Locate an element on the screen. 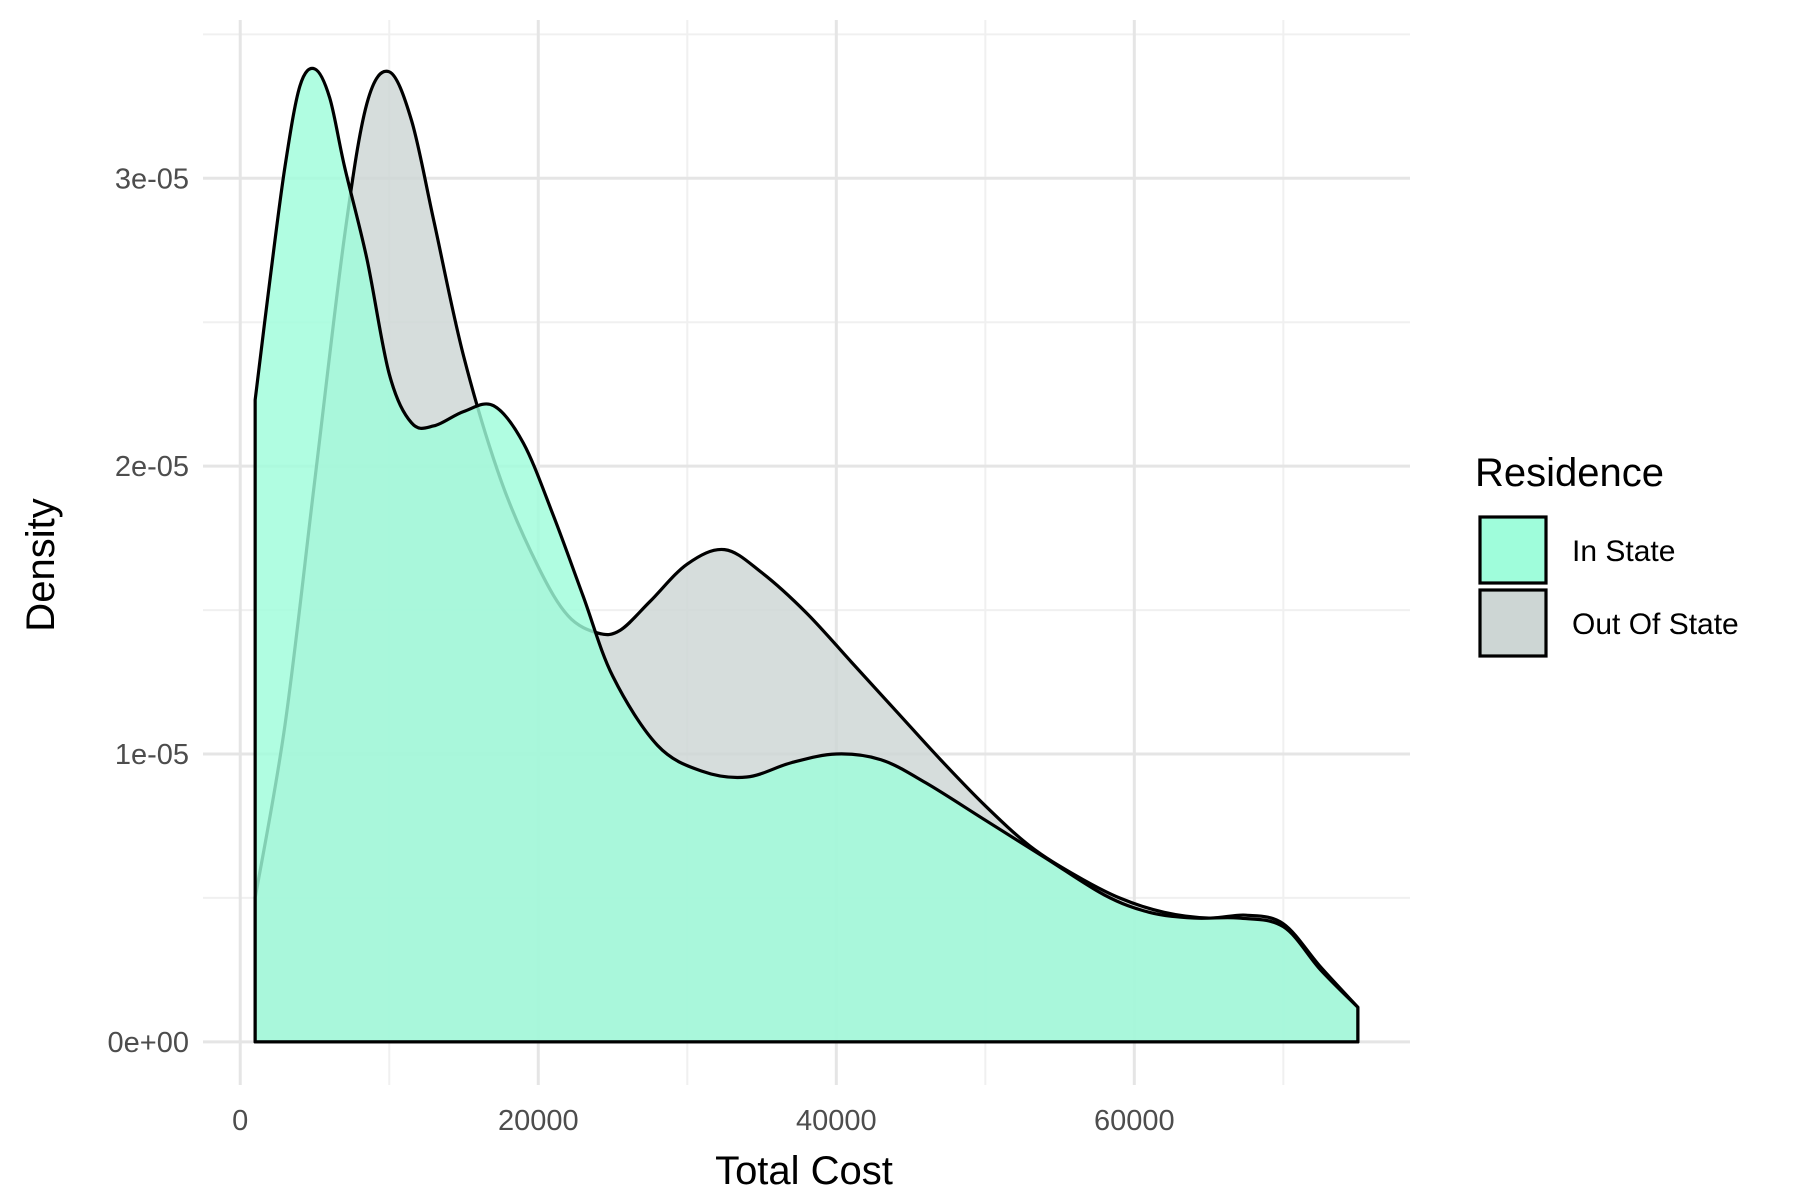 The height and width of the screenshot is (1200, 1800). x-axis-title: Total Cost is located at coordinates (804, 1171).